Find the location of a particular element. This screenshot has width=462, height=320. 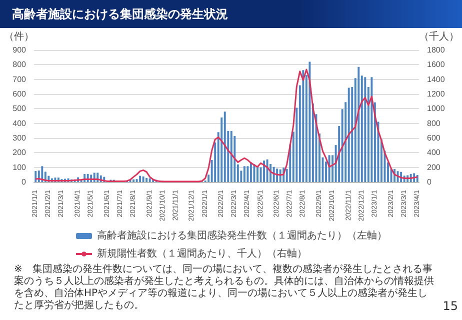

chart-title: 高齢者施設における集団感染の発生状況 is located at coordinates (231, 14).